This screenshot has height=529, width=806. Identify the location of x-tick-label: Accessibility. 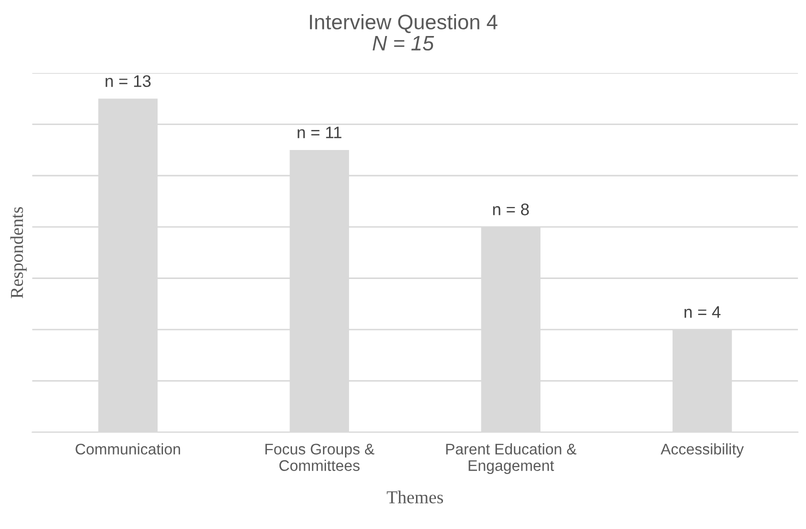
(702, 450).